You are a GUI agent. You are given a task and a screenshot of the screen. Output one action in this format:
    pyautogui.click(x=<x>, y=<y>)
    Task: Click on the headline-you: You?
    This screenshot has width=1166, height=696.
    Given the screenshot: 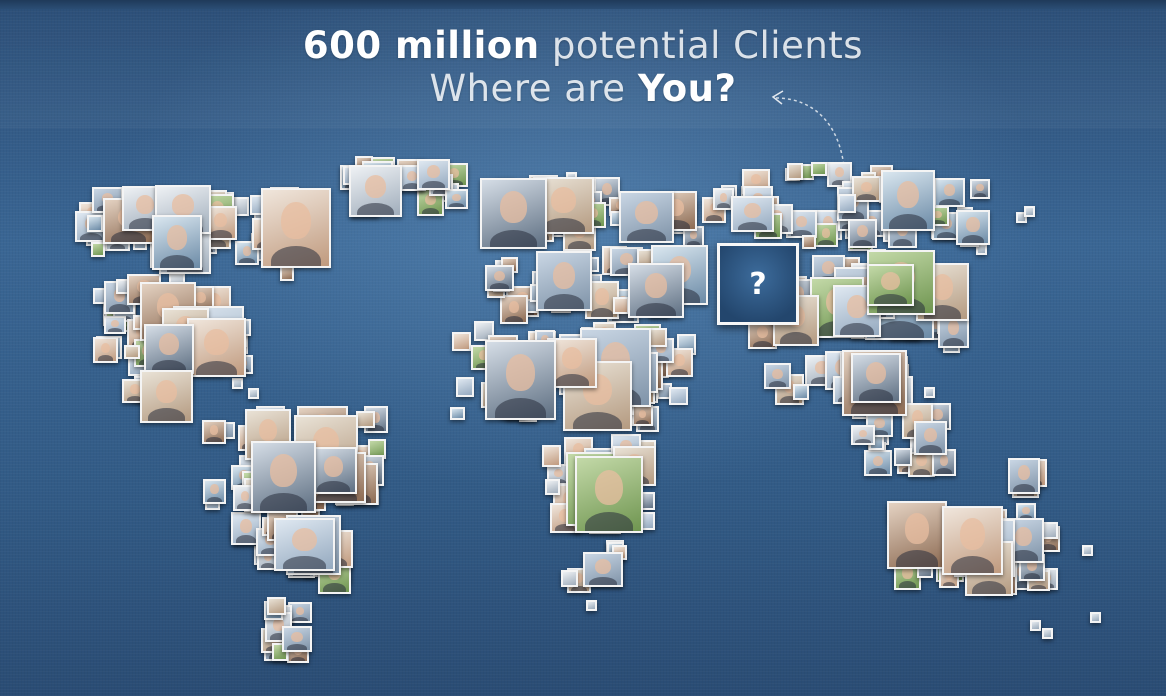 What is the action you would take?
    pyautogui.click(x=687, y=88)
    